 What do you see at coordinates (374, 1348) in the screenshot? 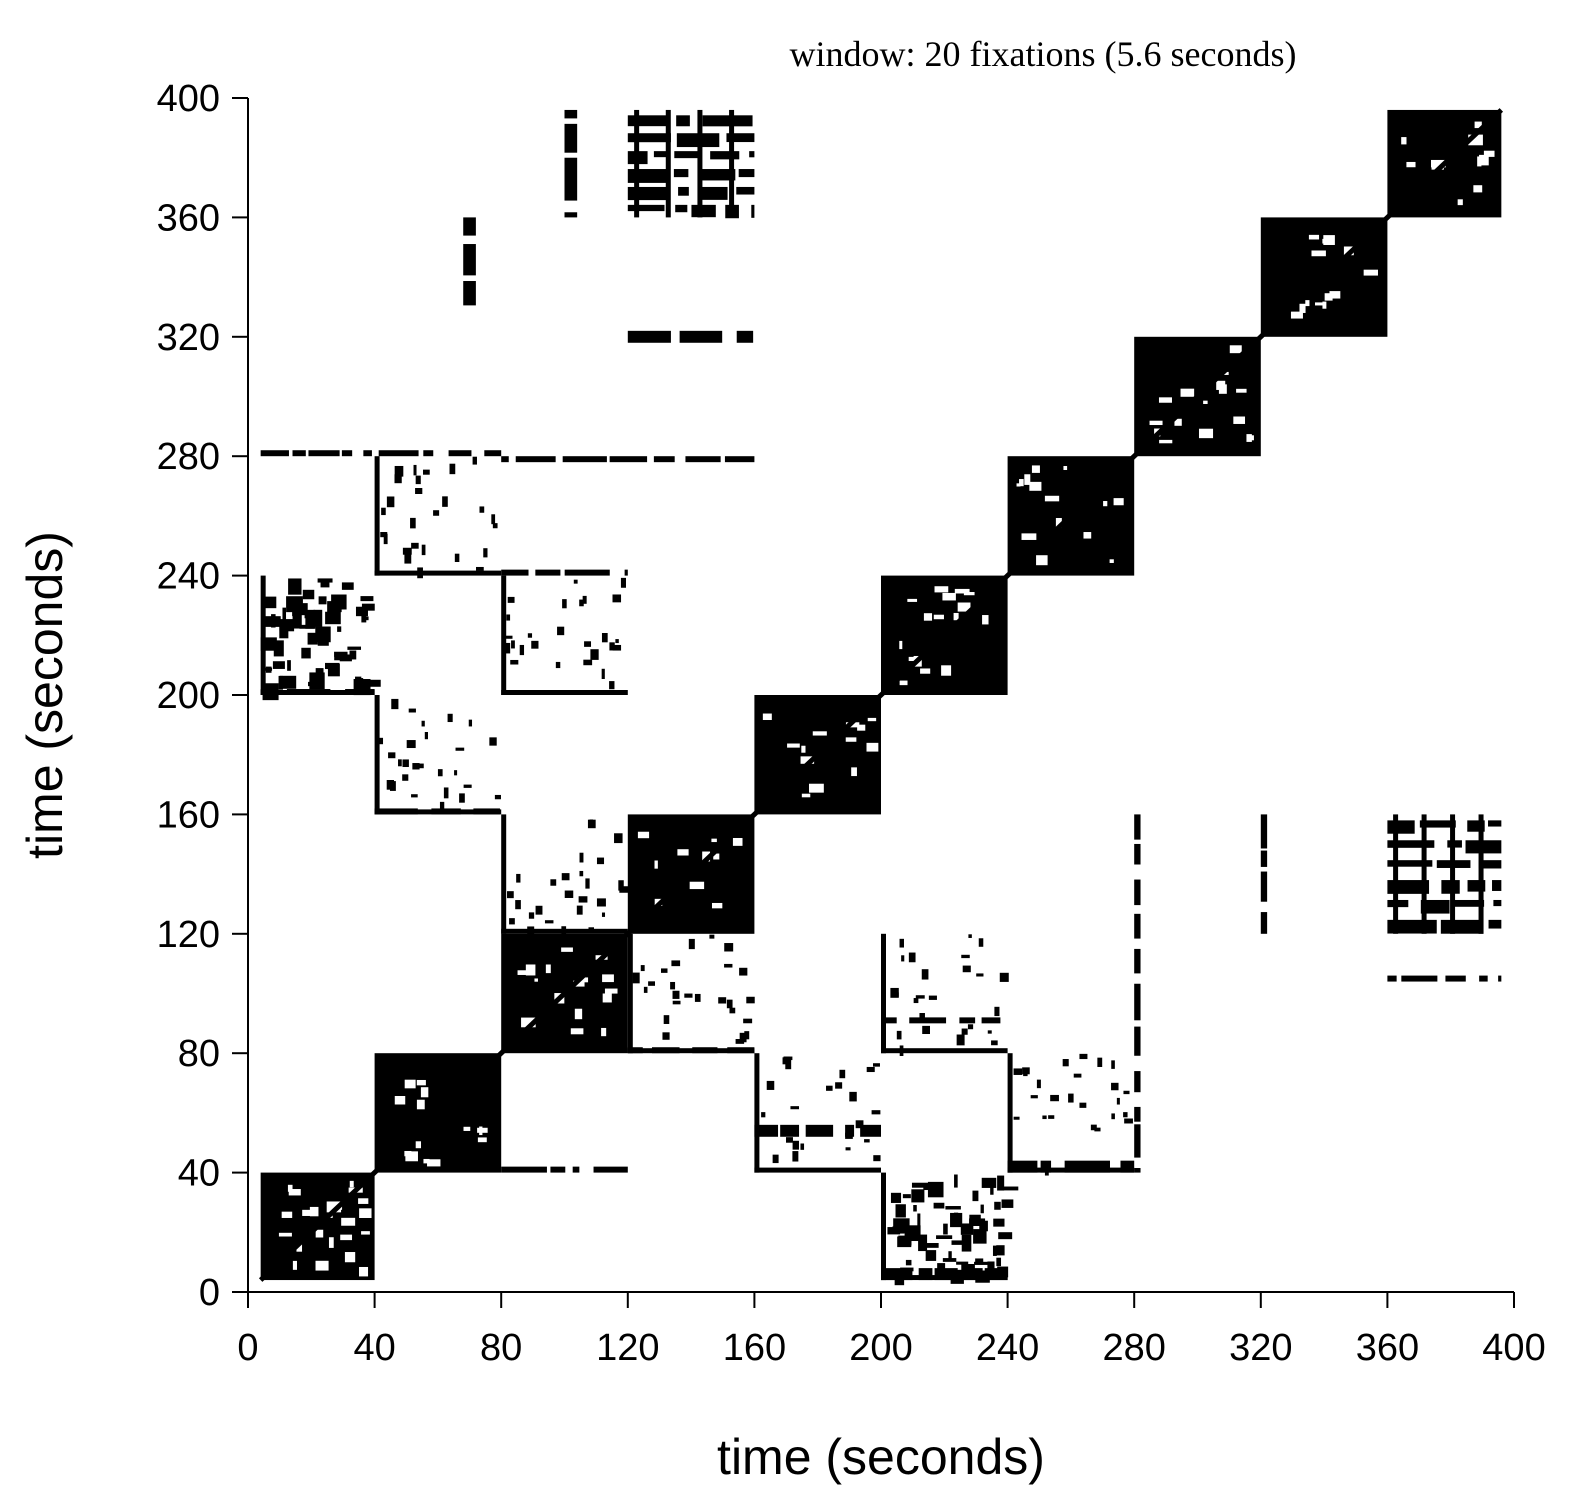
I see `x-tick-label: 40` at bounding box center [374, 1348].